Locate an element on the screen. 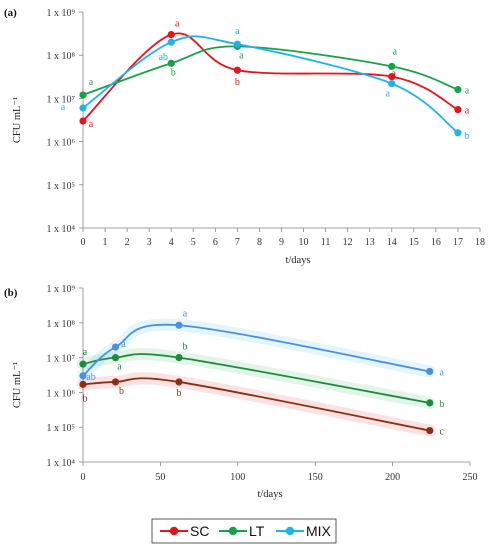 This screenshot has width=488, height=550. x-tick-label: 5 is located at coordinates (193, 242).